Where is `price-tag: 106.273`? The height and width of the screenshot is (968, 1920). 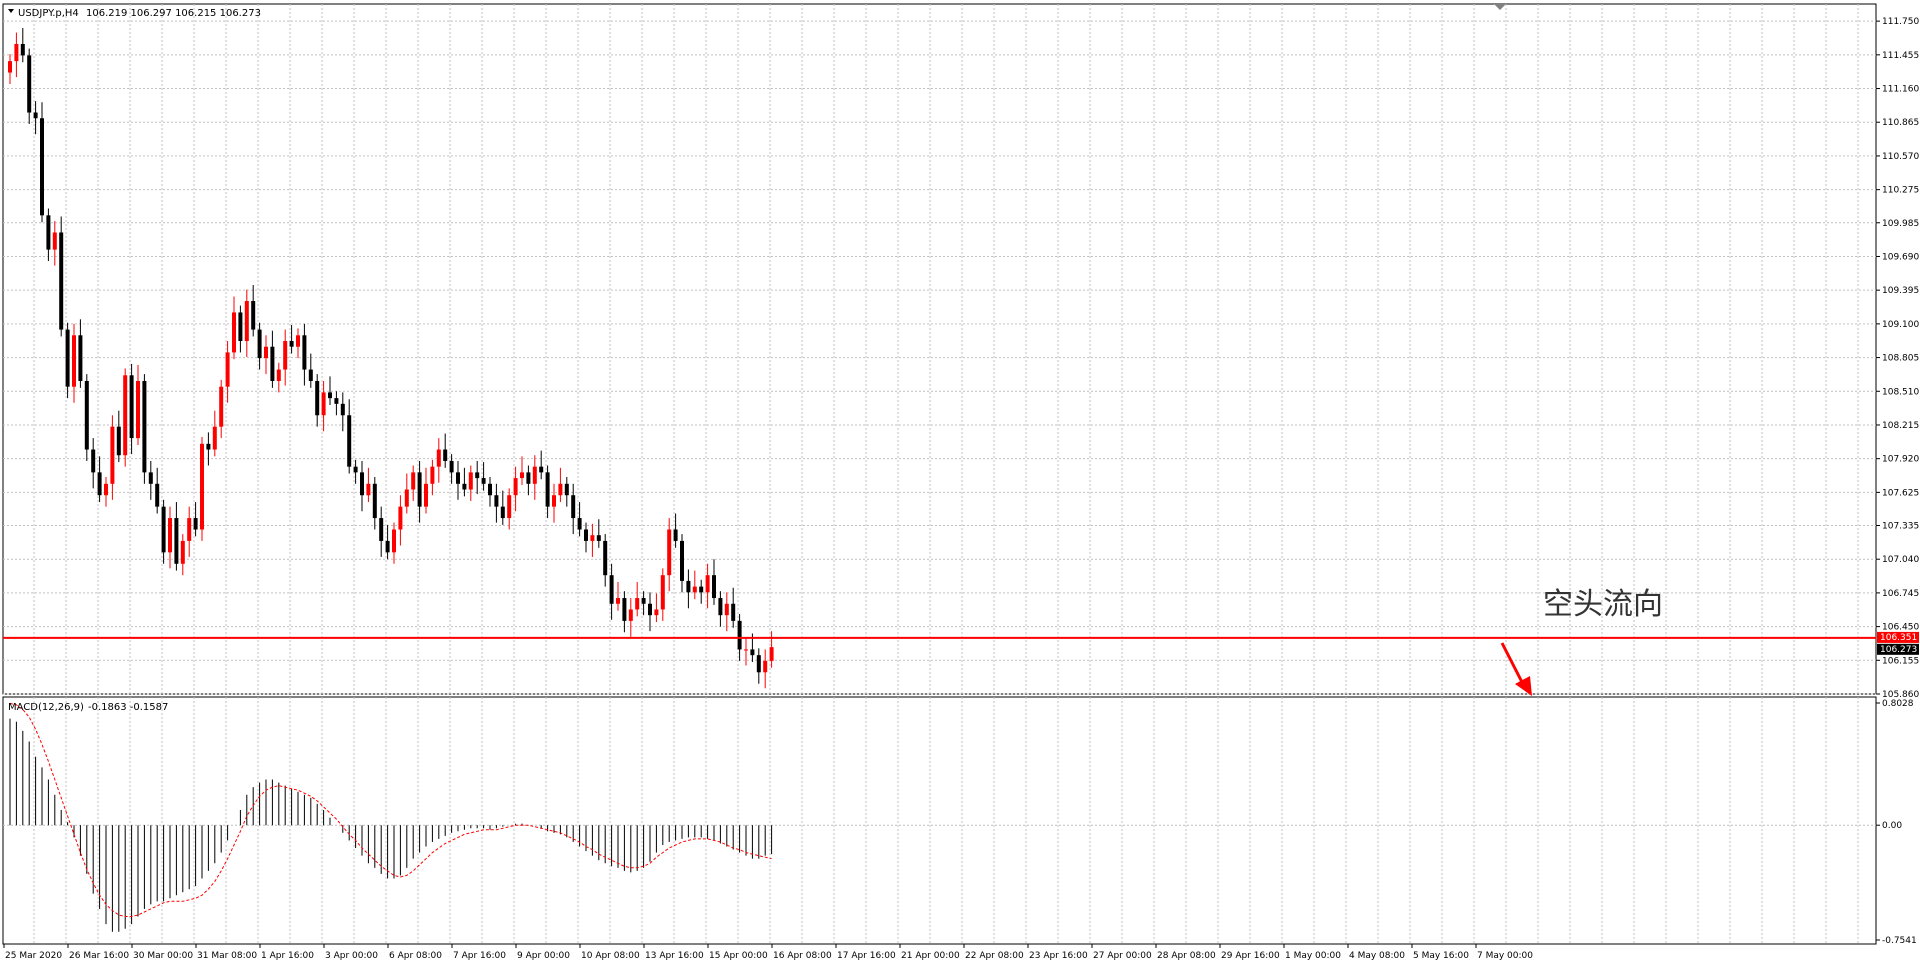 price-tag: 106.273 is located at coordinates (1898, 649).